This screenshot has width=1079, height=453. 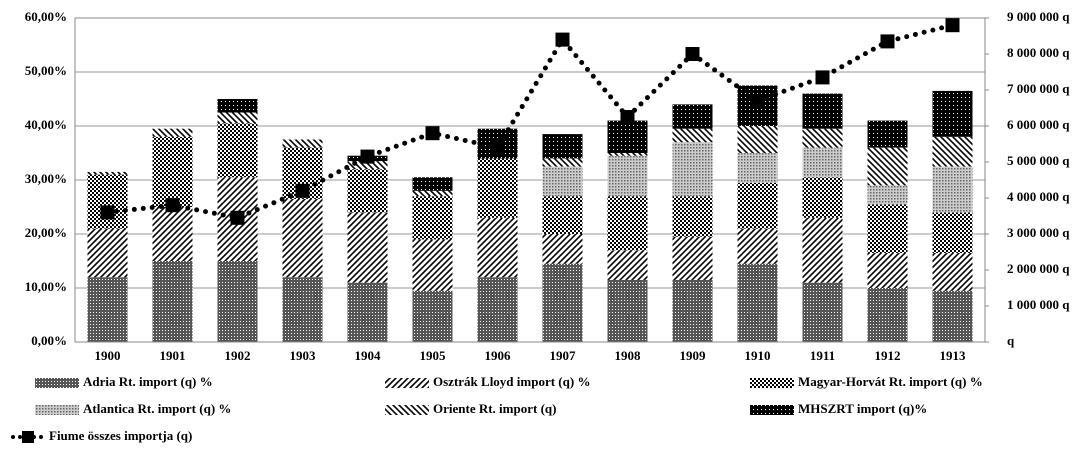 What do you see at coordinates (1038, 16) in the screenshot?
I see `y2-tick-label: 9 000 000 q` at bounding box center [1038, 16].